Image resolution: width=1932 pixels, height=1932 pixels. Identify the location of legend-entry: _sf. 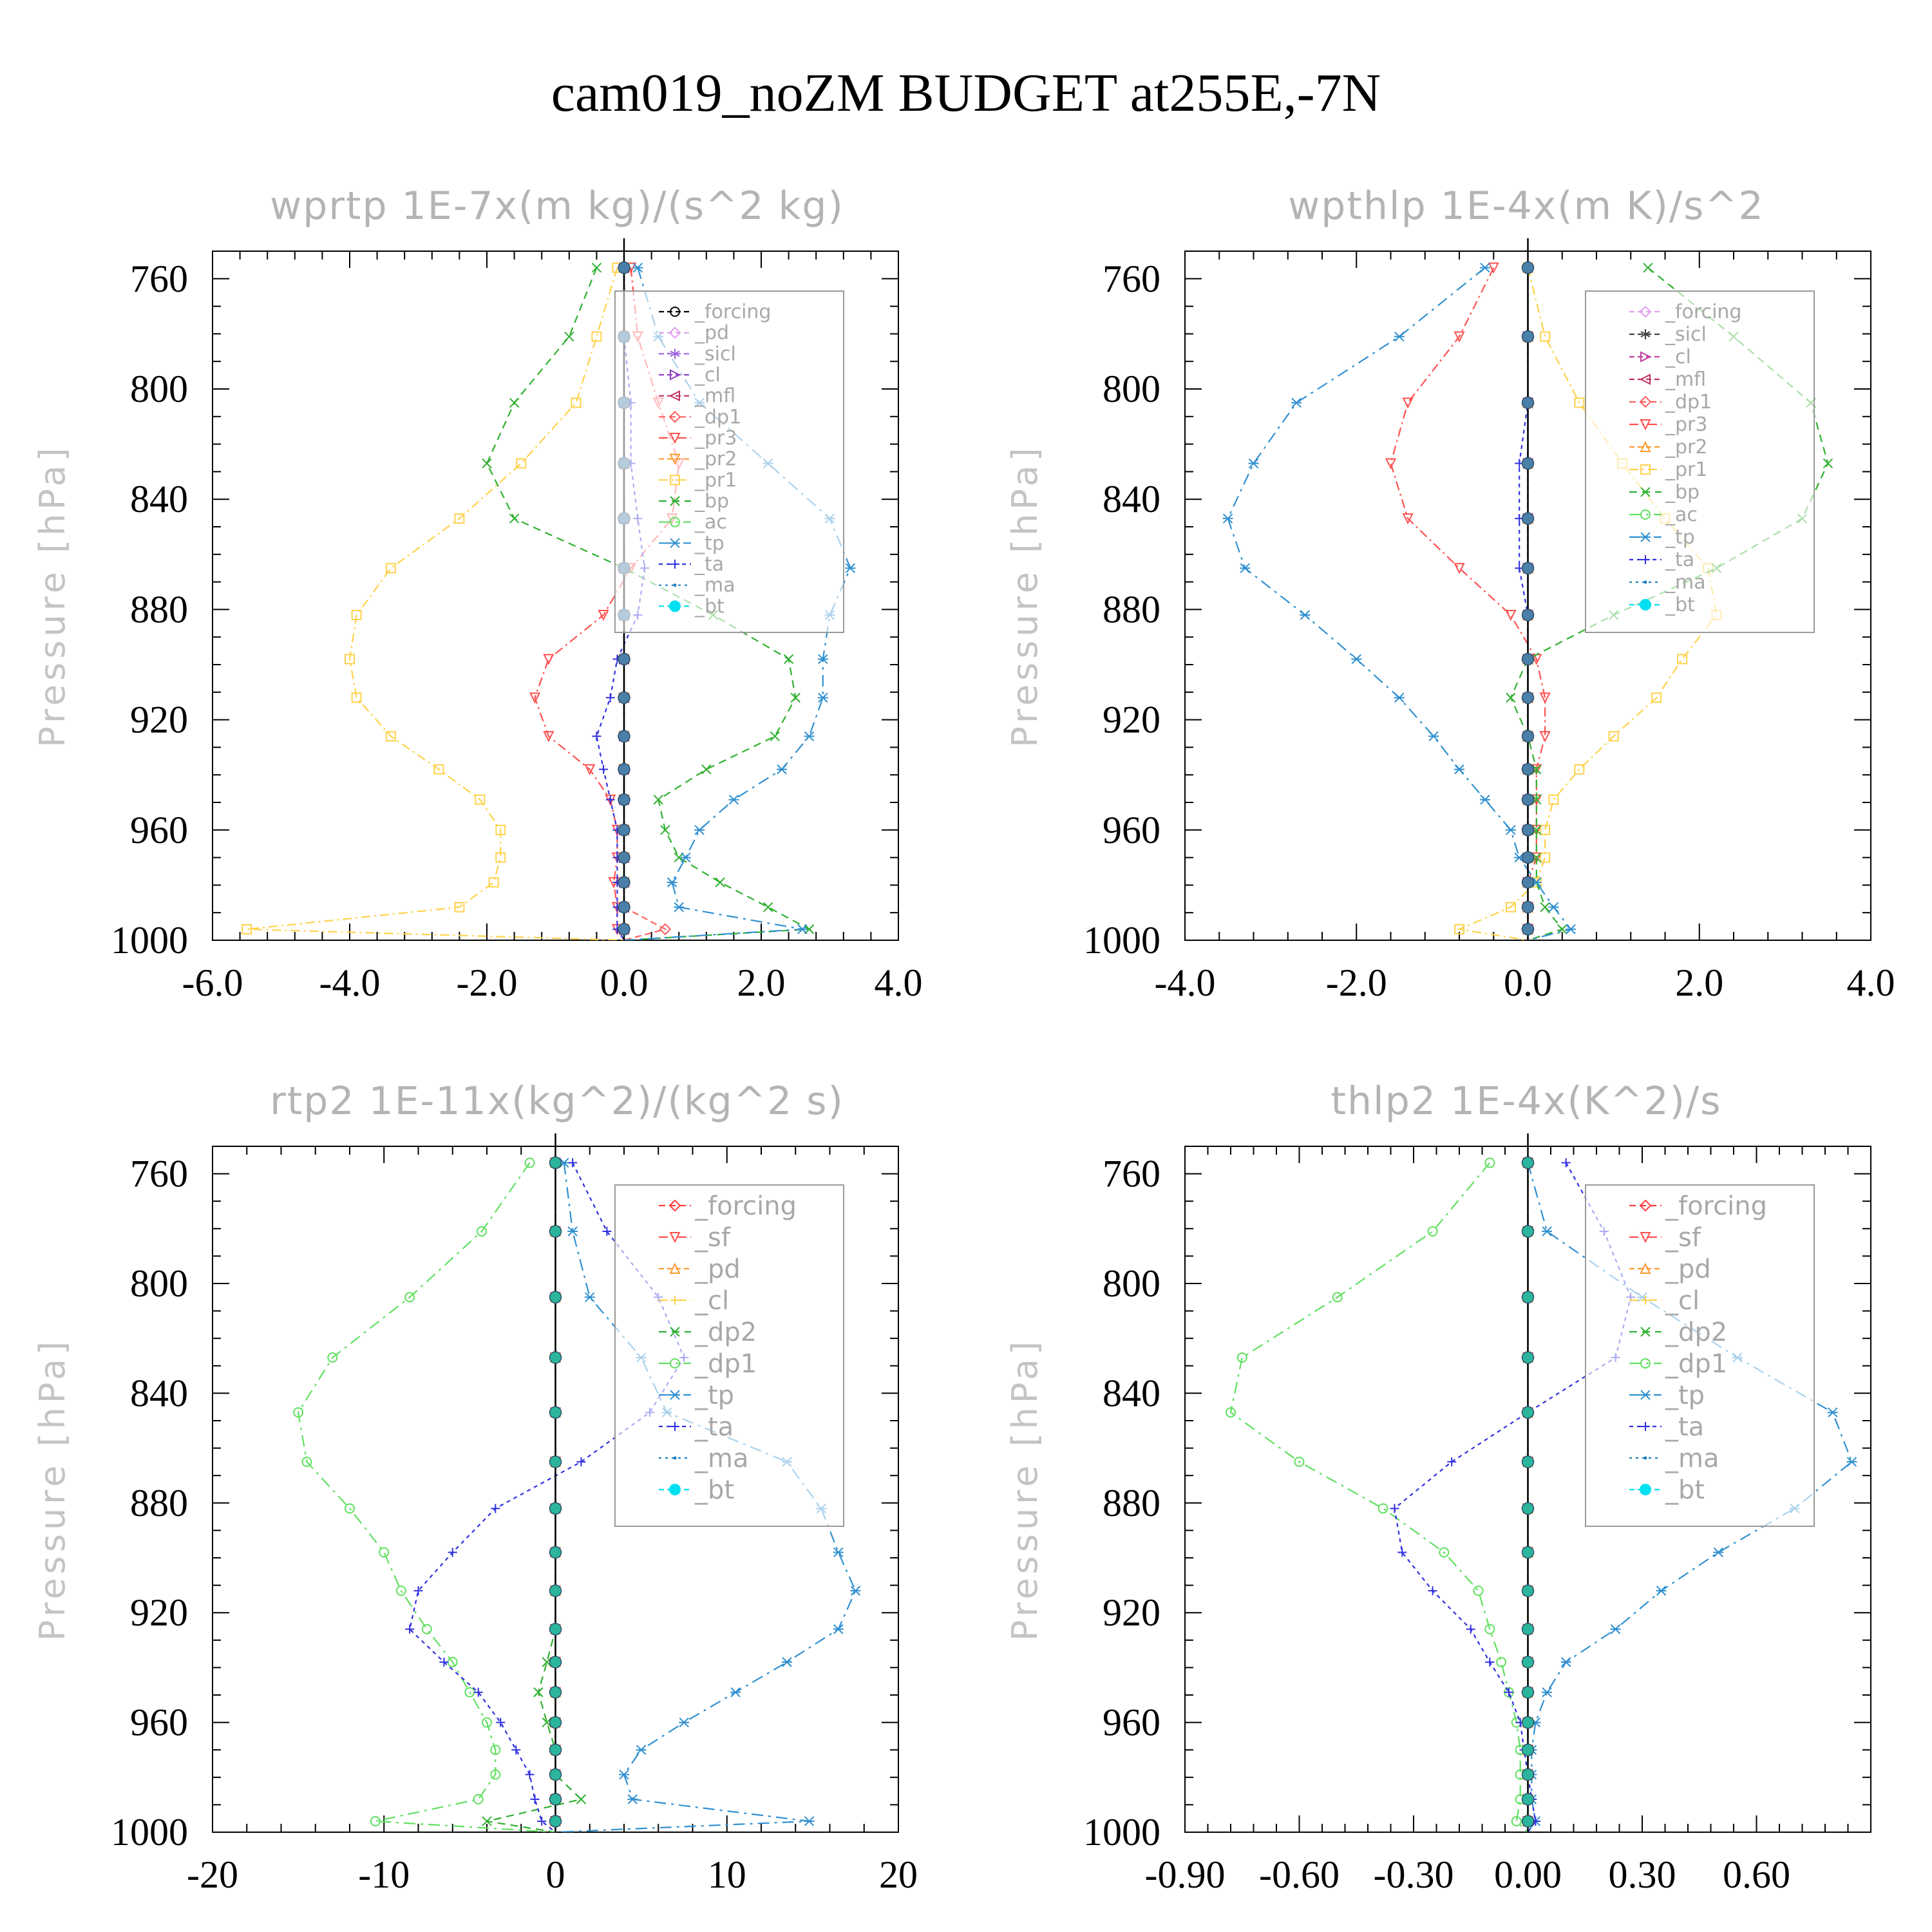
(1665, 1238).